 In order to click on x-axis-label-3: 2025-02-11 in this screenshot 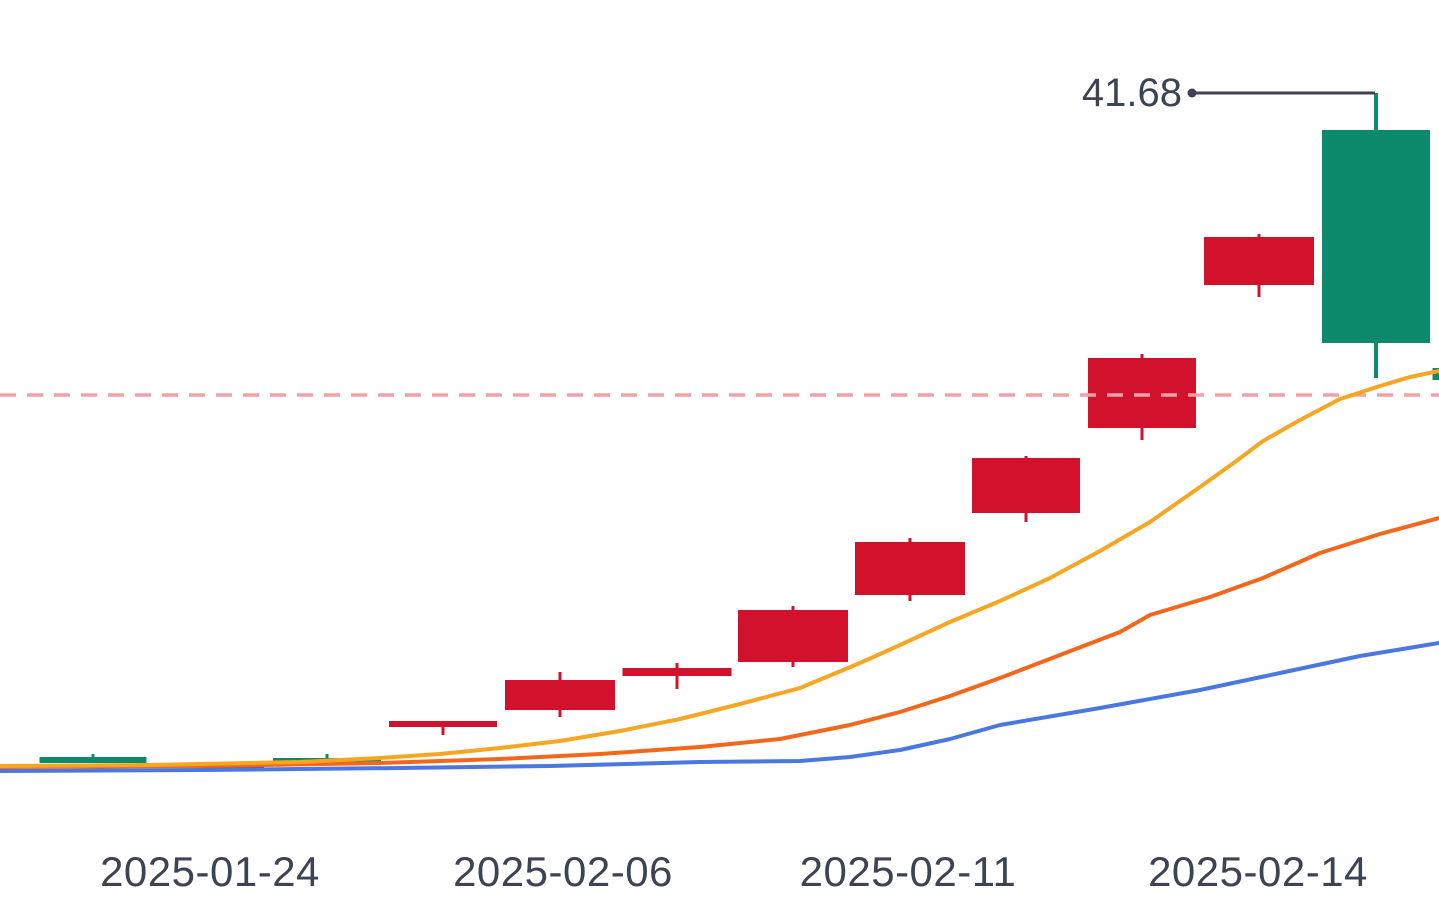, I will do `click(908, 871)`.